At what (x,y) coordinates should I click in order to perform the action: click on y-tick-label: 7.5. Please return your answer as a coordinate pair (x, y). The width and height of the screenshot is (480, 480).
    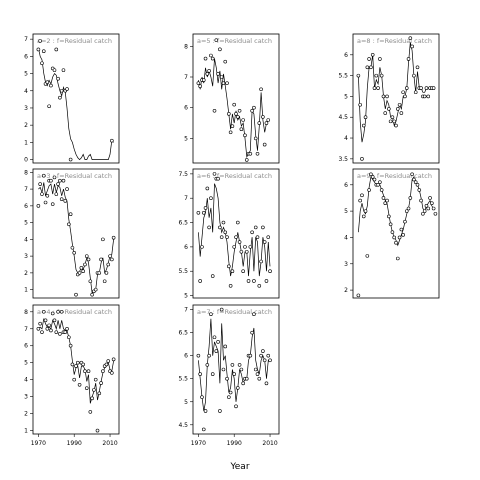
    Looking at the image, I should click on (183, 174).